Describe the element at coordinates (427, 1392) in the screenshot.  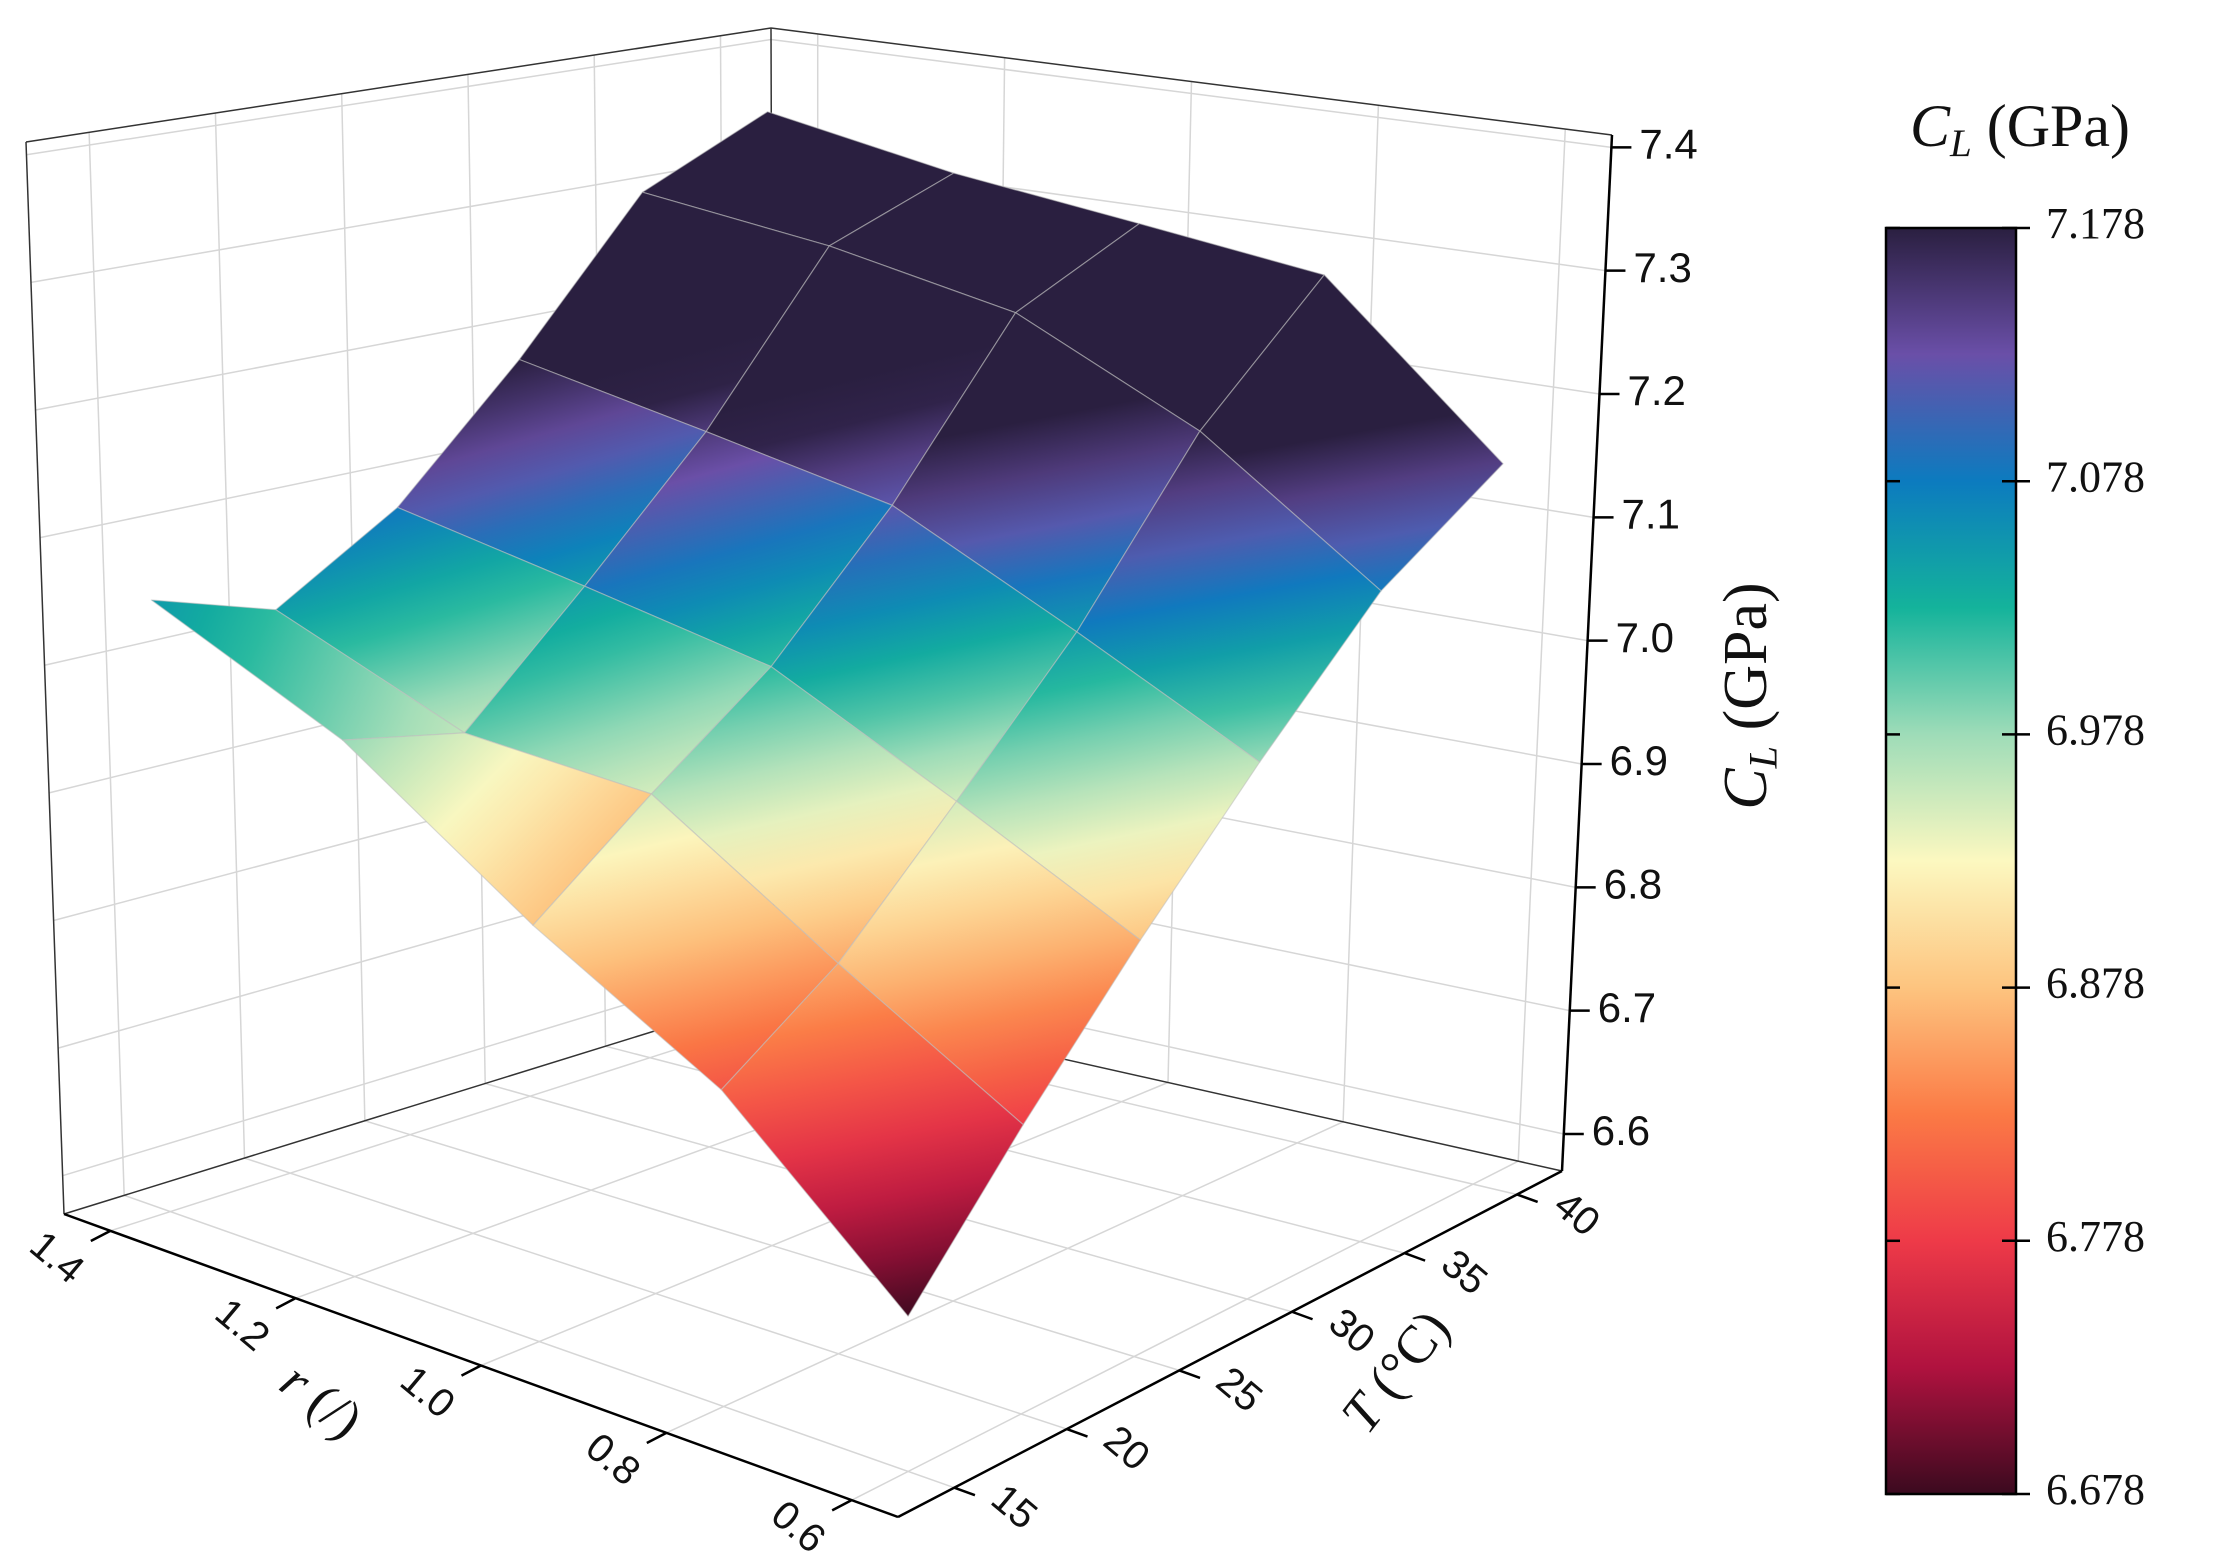
I see `x-tick-label: 1.0` at that location.